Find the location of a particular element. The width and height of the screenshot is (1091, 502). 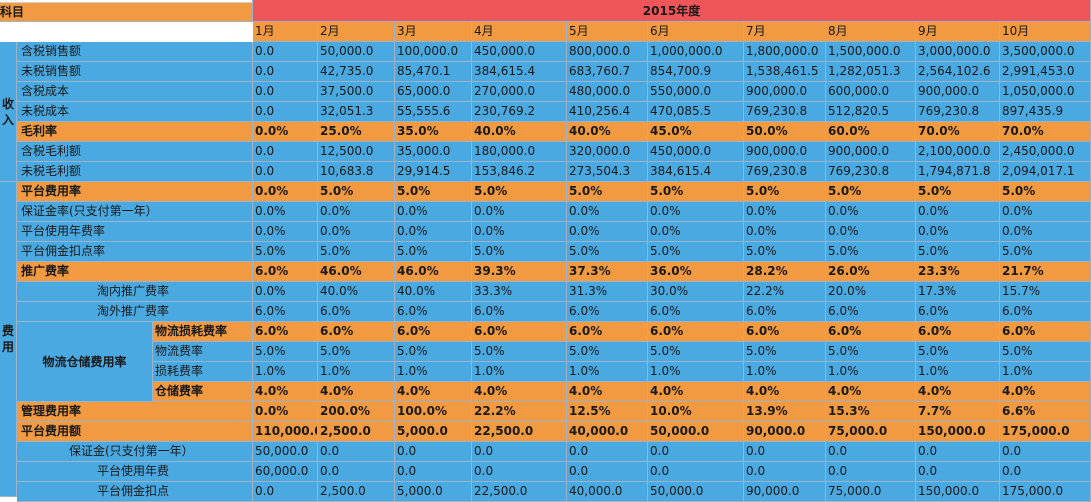

value-cell: 7.7% is located at coordinates (958, 412).